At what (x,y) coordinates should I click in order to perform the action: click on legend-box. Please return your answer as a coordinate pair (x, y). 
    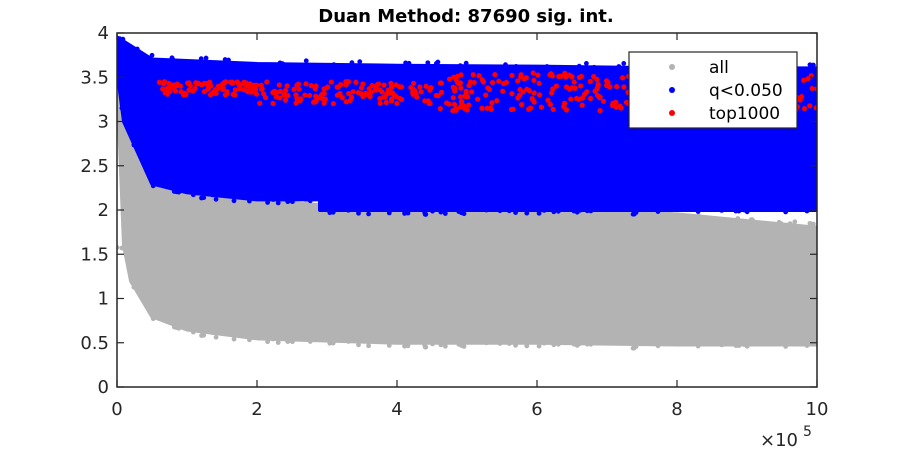
    Looking at the image, I should click on (713, 90).